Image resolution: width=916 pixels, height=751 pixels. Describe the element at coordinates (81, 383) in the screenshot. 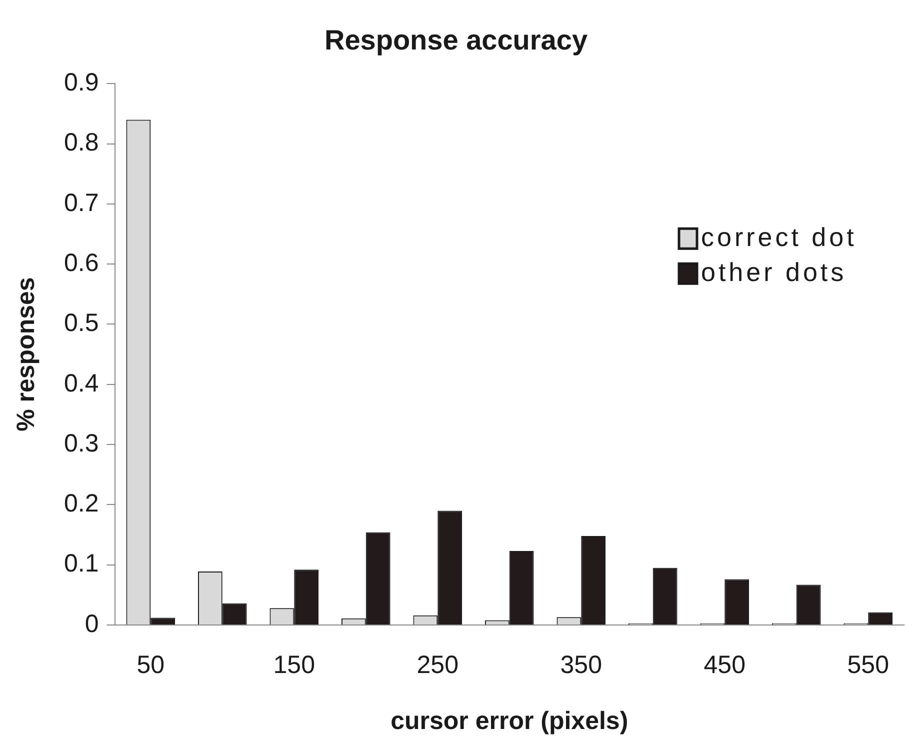

I see `y-tick-label: 0.4` at that location.